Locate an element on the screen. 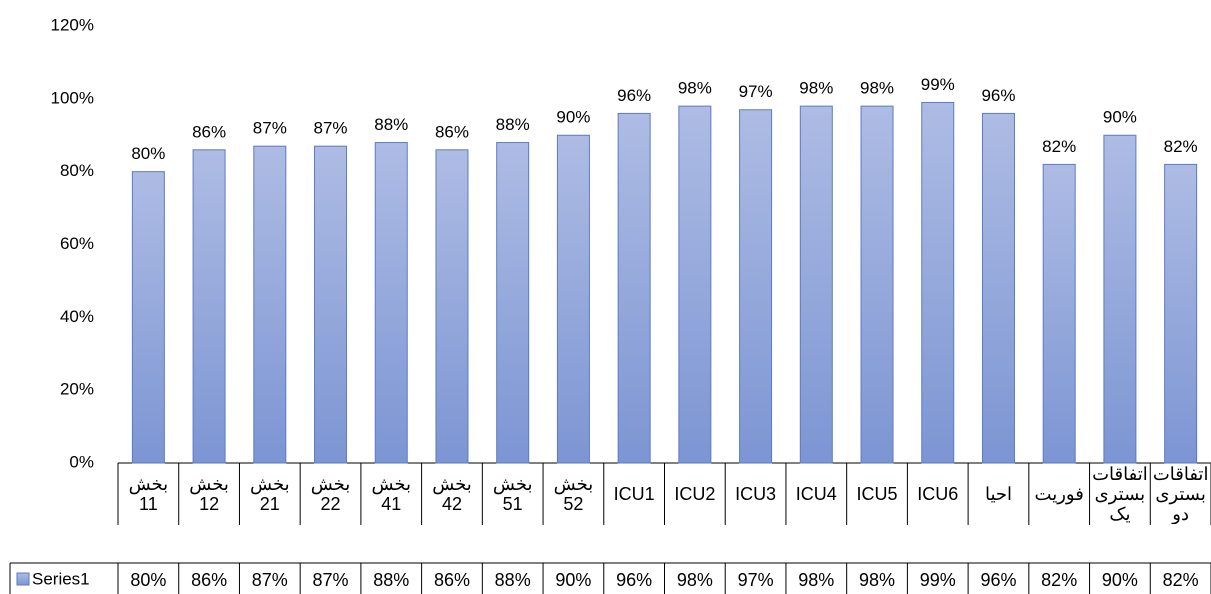  x-tick-label: اتفاقات بستری دو is located at coordinates (1180, 494).